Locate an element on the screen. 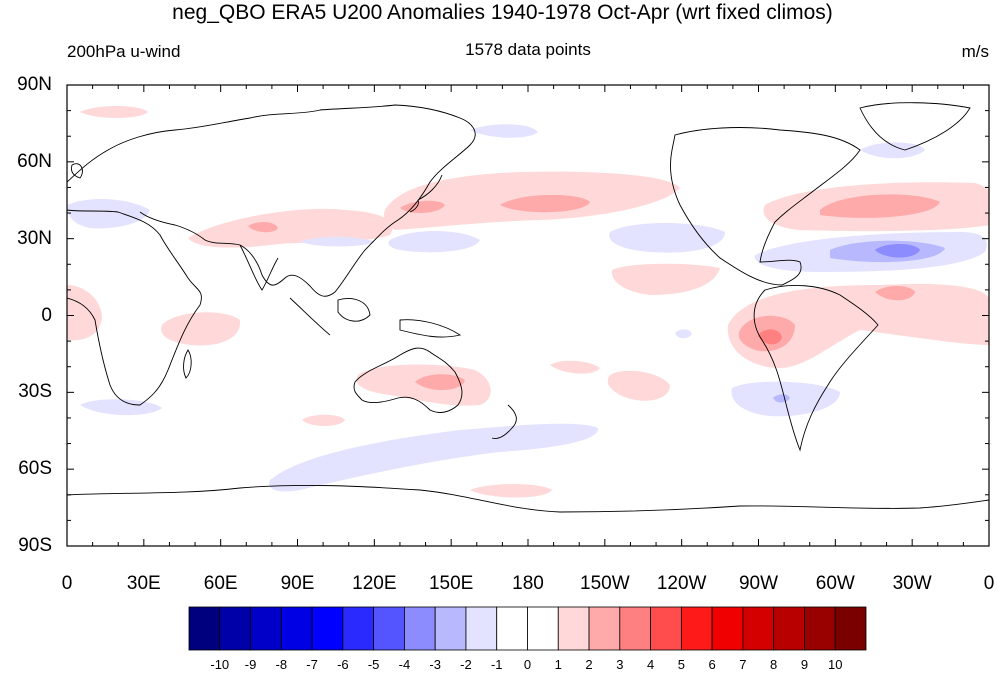  colorbar-label: -1 is located at coordinates (496, 664).